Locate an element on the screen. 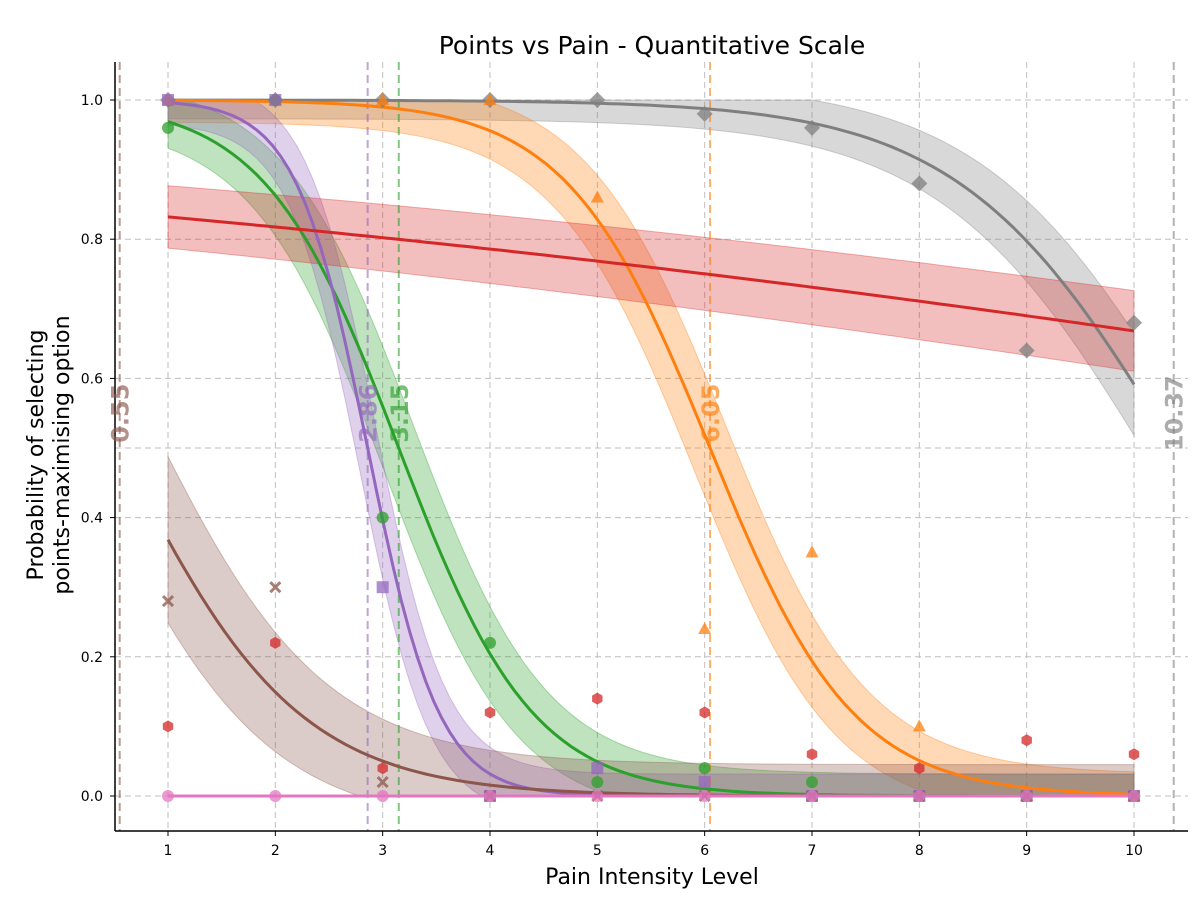  x-tick-label: 1 is located at coordinates (168, 851).